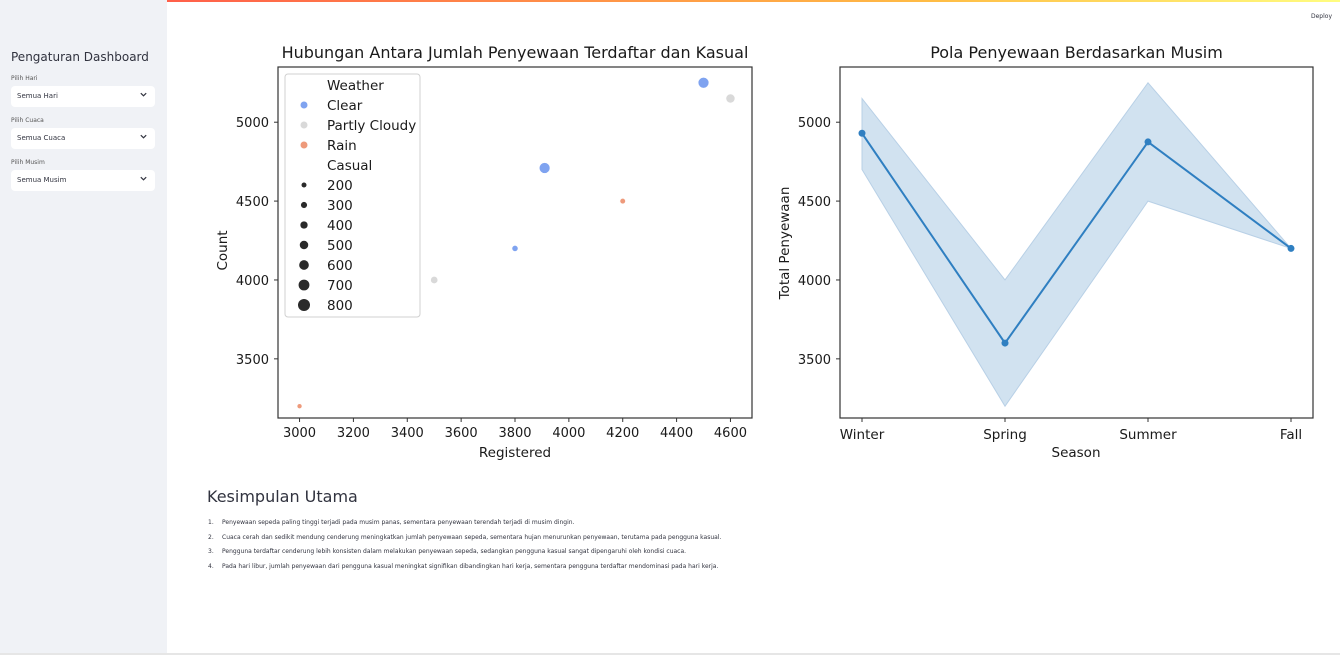 The image size is (1340, 655). What do you see at coordinates (340, 286) in the screenshot?
I see `legend-label: 700` at bounding box center [340, 286].